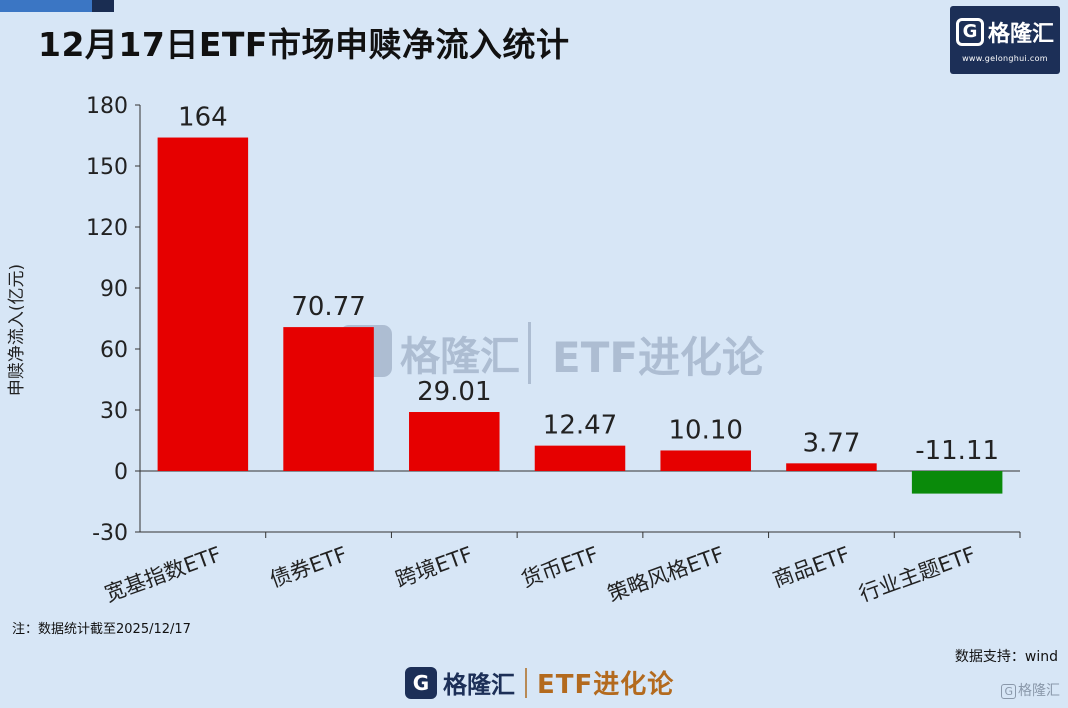 The height and width of the screenshot is (708, 1068). What do you see at coordinates (114, 289) in the screenshot?
I see `y-tick-label: 90` at bounding box center [114, 289].